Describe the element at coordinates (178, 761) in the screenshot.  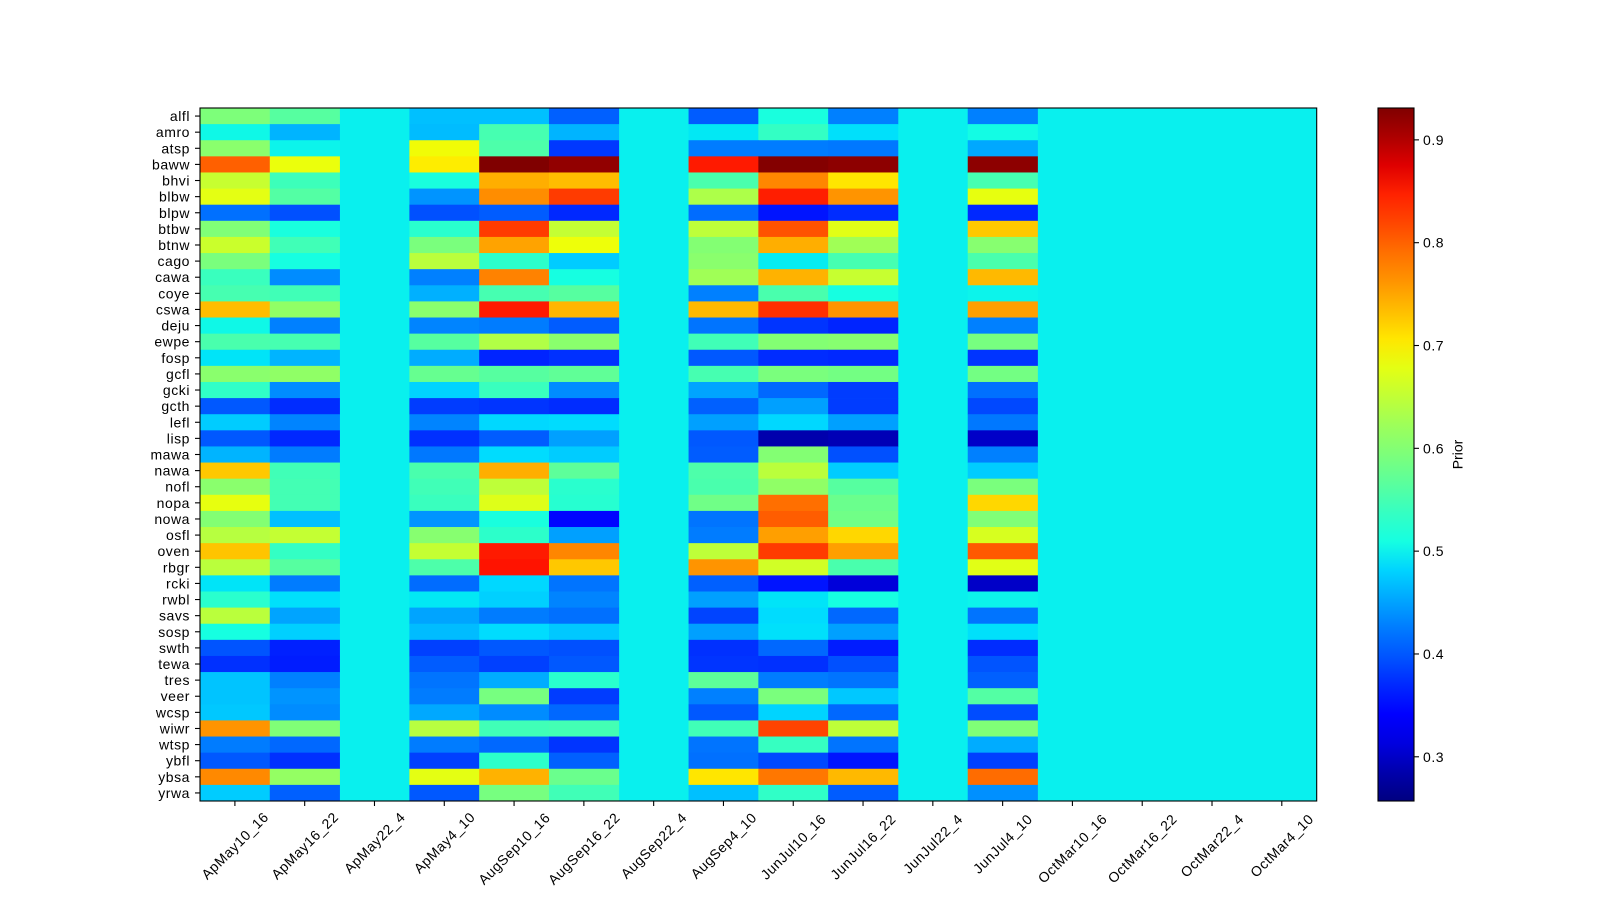
I see `svg-text: ybfl` at that location.